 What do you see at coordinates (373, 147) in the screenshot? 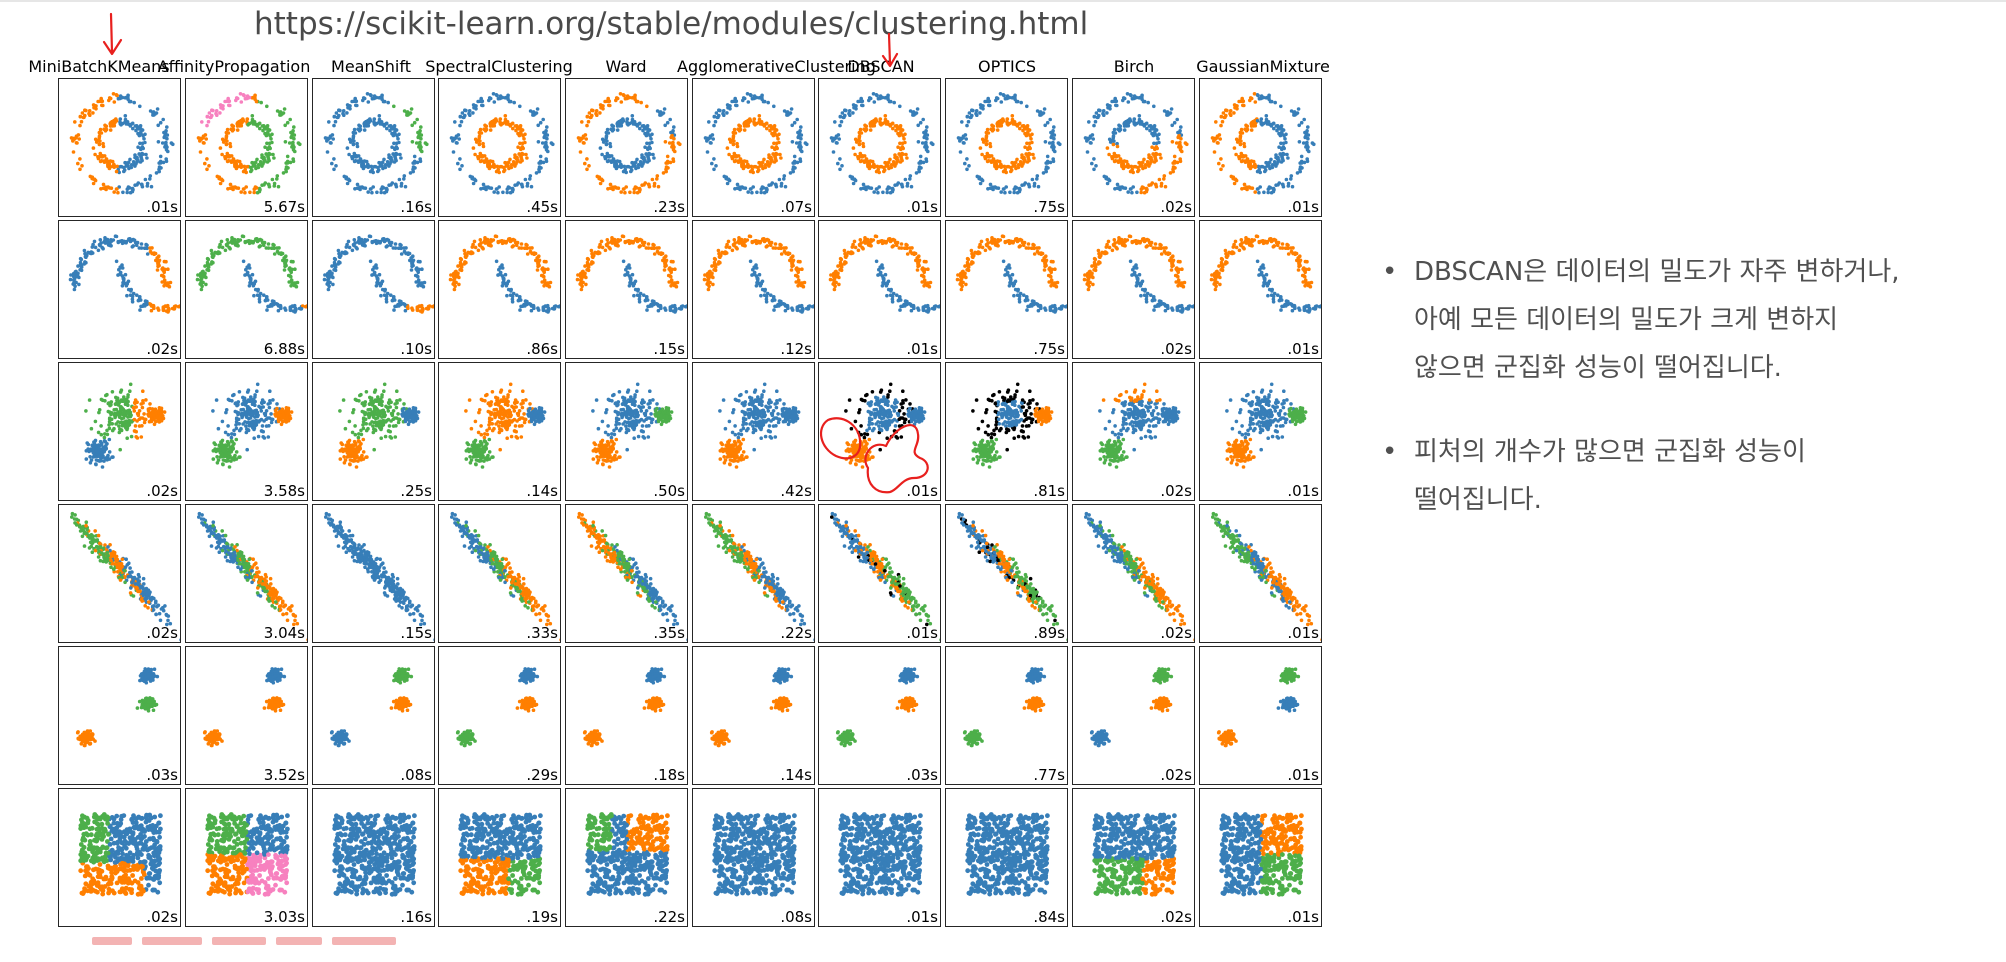
I see `subplot-noisy_circles-meanshift: .16s` at bounding box center [373, 147].